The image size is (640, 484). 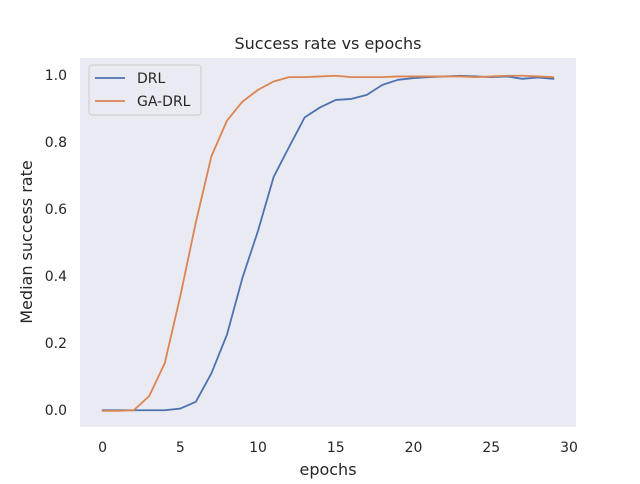 I want to click on chart-title: Success rate vs epochs, so click(x=327, y=43).